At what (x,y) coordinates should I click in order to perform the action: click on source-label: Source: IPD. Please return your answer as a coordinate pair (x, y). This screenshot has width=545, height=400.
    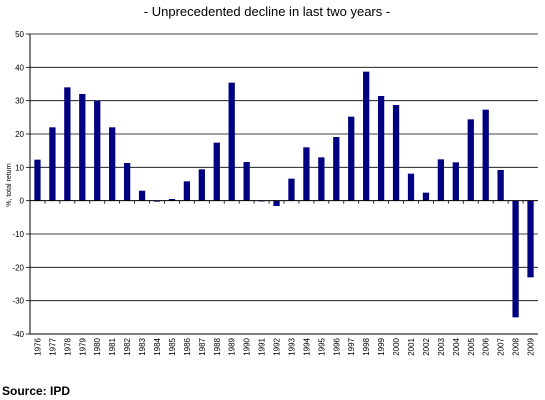
    Looking at the image, I should click on (36, 391).